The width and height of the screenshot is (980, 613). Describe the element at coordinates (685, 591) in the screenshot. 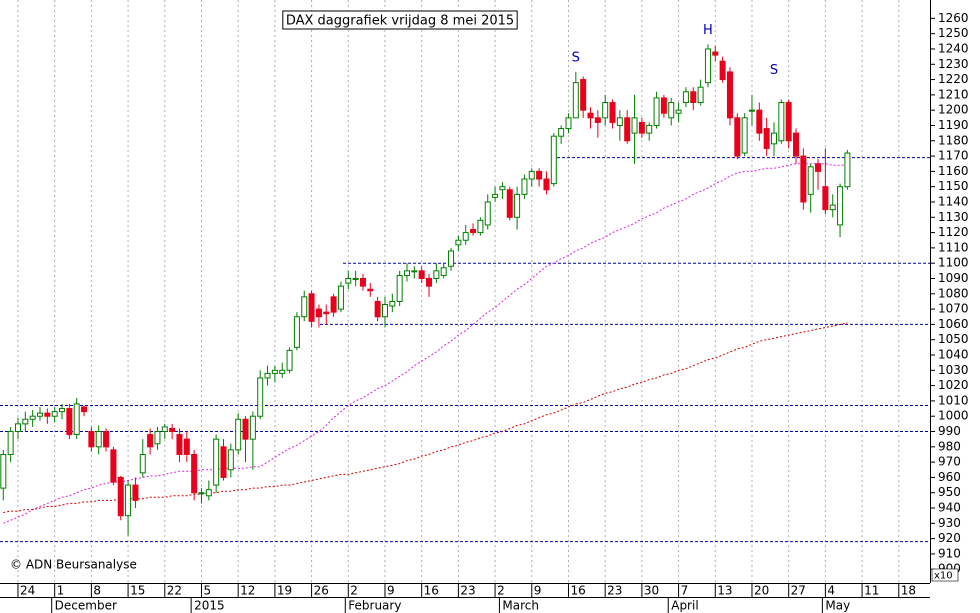

I see `x-tick-label: 7` at that location.